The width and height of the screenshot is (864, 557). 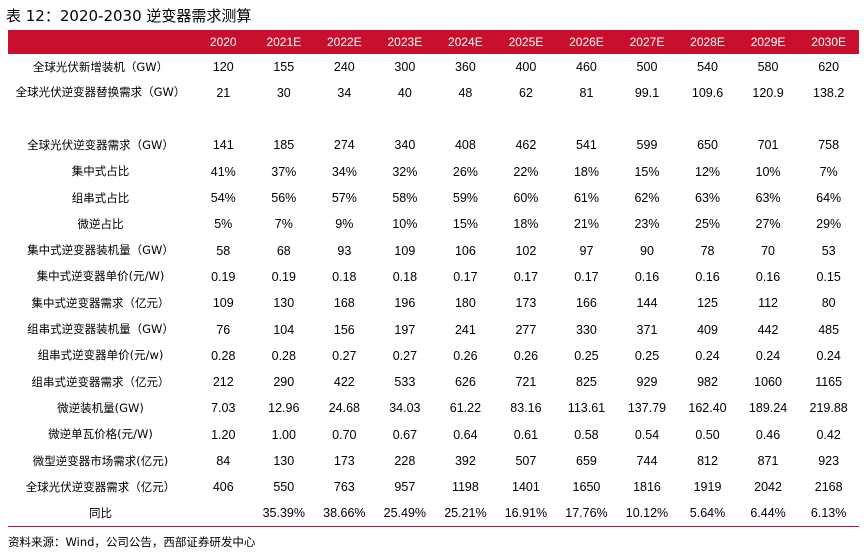 What do you see at coordinates (647, 461) in the screenshot?
I see `table-cell: 744` at bounding box center [647, 461].